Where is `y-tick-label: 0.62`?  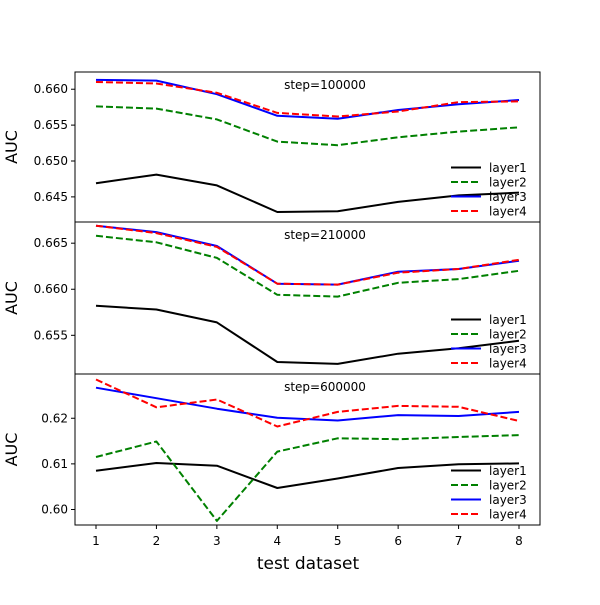 y-tick-label: 0.62 is located at coordinates (54, 418).